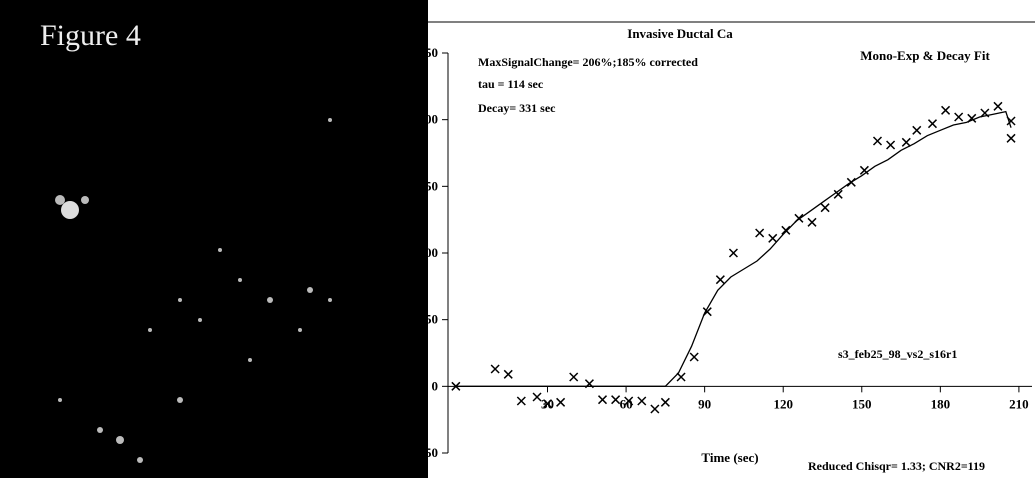  I want to click on y-tick-label: 200, so click(429, 119).